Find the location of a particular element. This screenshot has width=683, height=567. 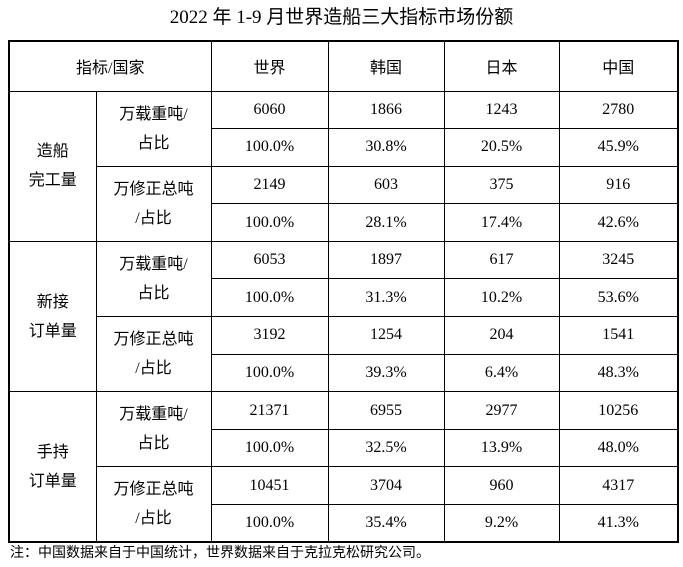

table-row: 100.0% 39.3% 6.4% 48.3% is located at coordinates (344, 373).